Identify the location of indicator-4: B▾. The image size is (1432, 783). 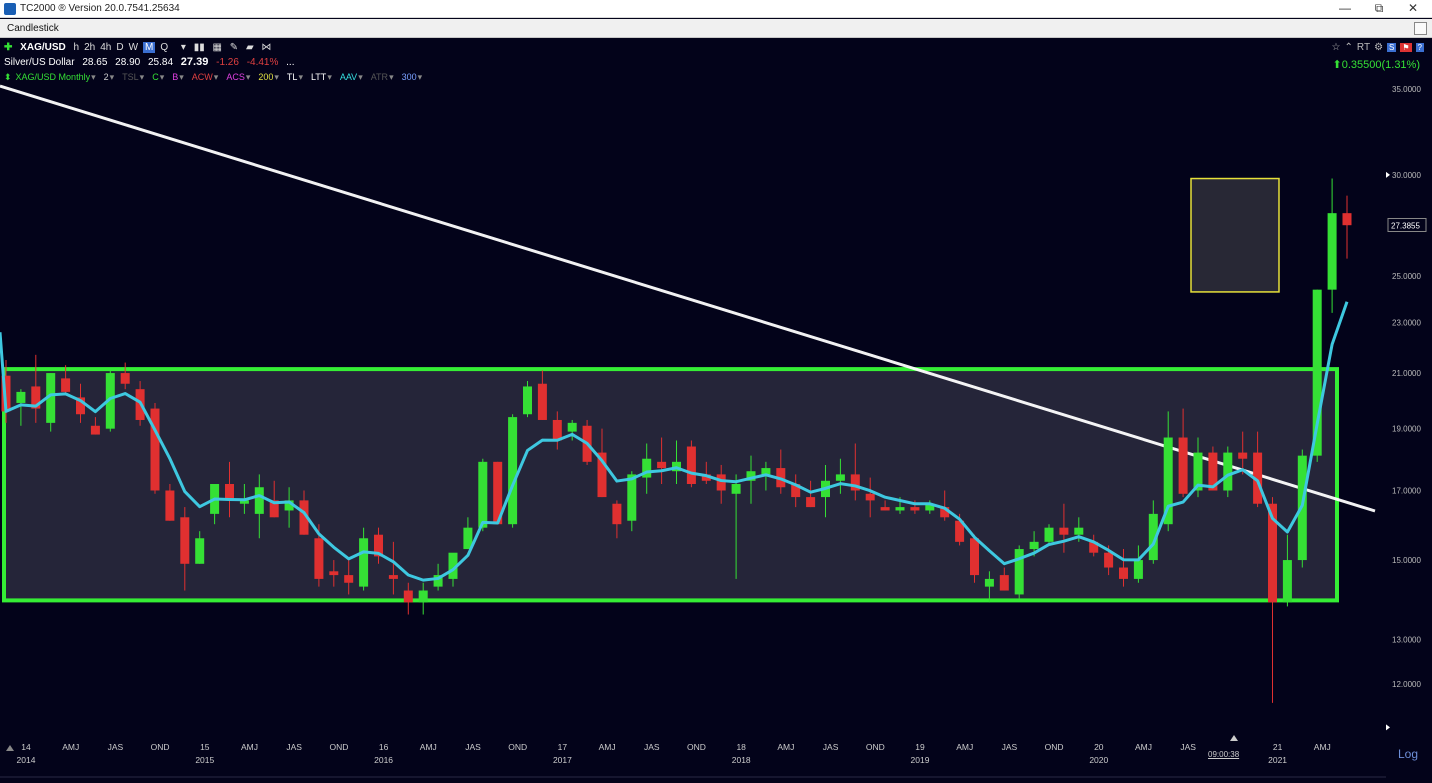
(180, 77).